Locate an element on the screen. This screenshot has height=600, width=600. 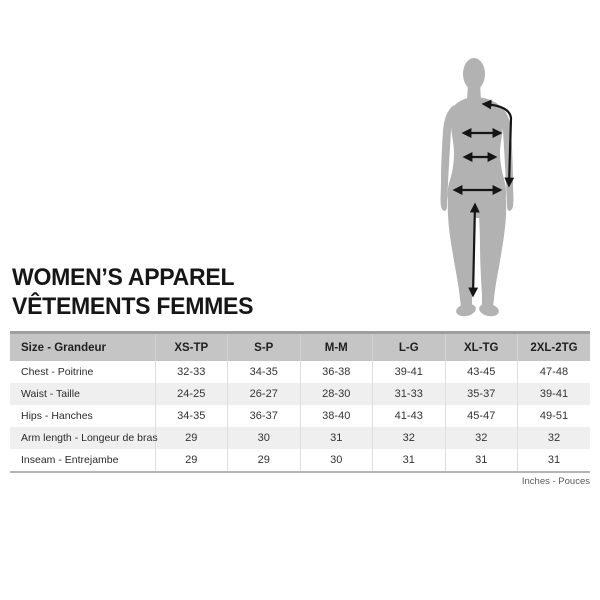
inseam-measure-arrow is located at coordinates (474, 250).